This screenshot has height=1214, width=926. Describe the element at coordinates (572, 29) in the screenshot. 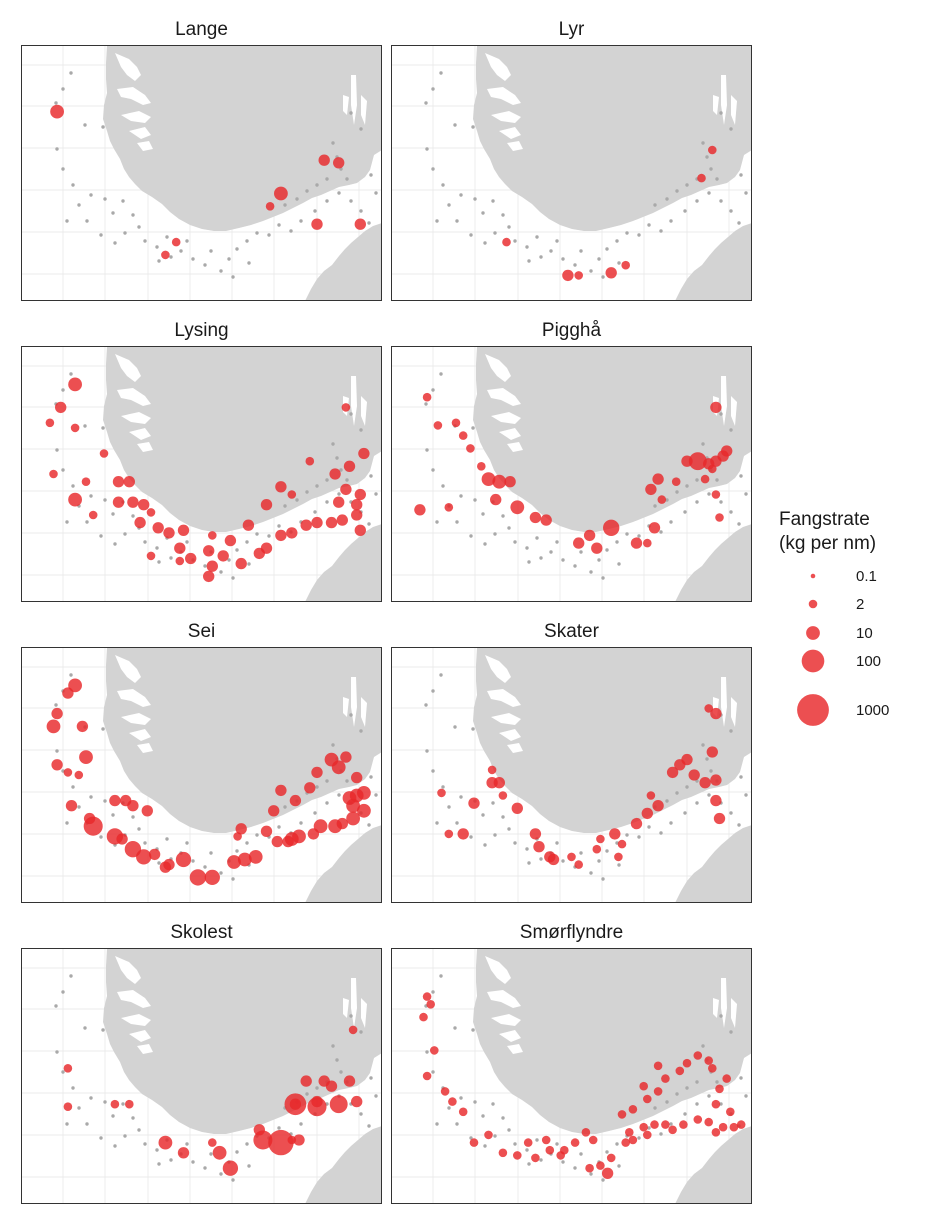

I see `panel-title-lyr: Lyr` at that location.